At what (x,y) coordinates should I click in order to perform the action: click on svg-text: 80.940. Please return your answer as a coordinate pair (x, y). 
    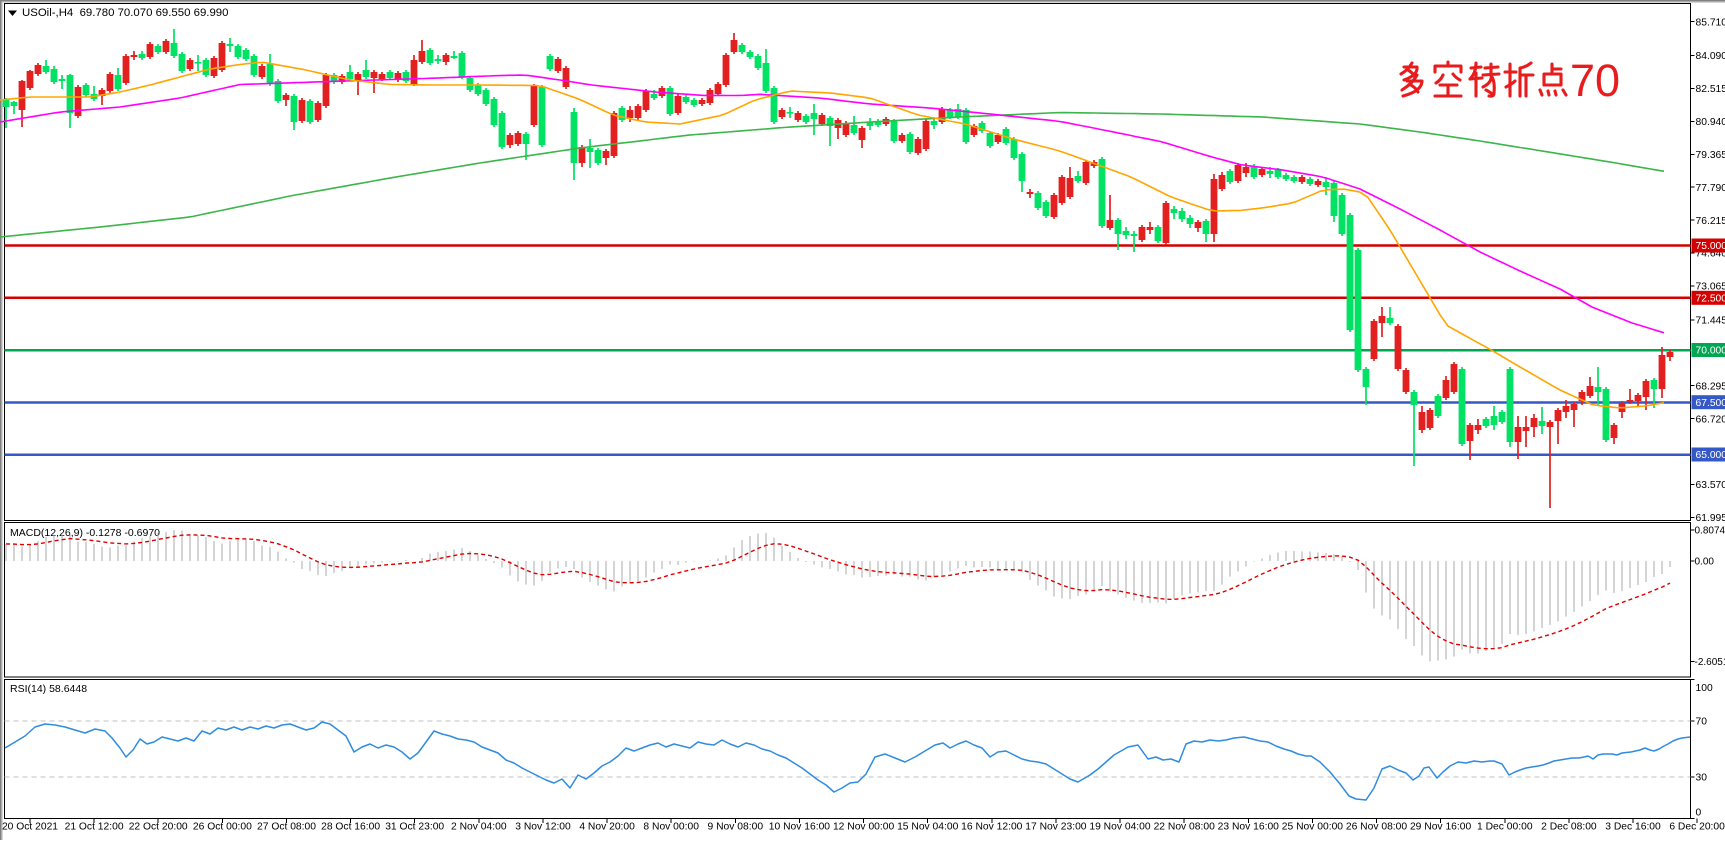
    Looking at the image, I should click on (1710, 122).